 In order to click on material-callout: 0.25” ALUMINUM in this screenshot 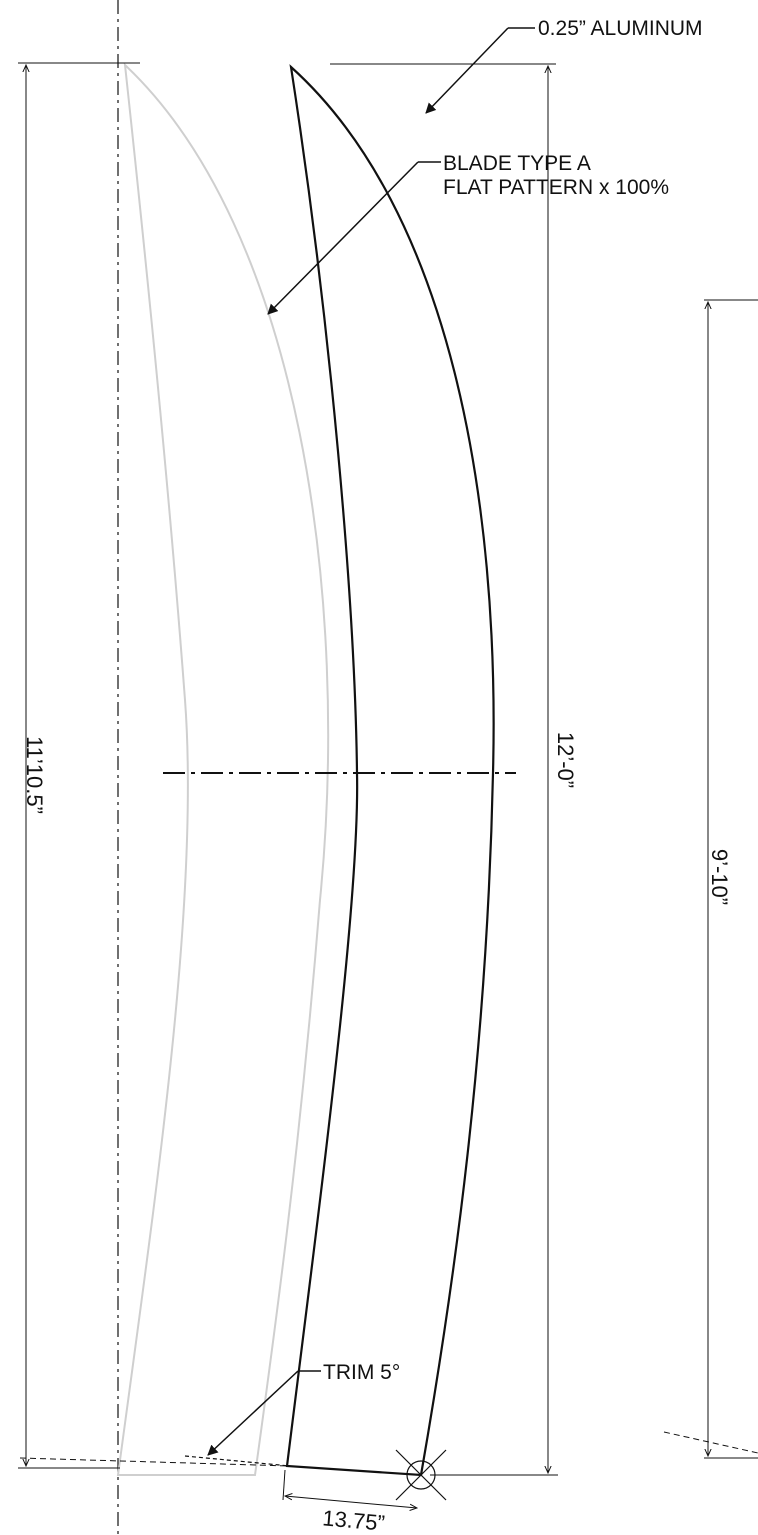, I will do `click(620, 28)`.